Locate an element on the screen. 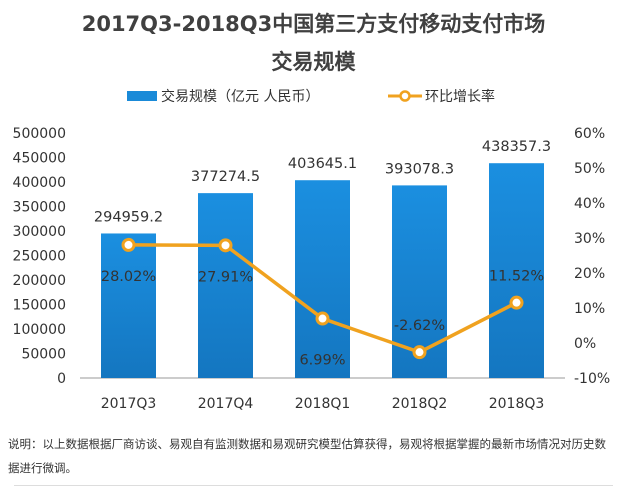 The width and height of the screenshot is (627, 489). y-left-tick-label: 450000 is located at coordinates (39, 159).